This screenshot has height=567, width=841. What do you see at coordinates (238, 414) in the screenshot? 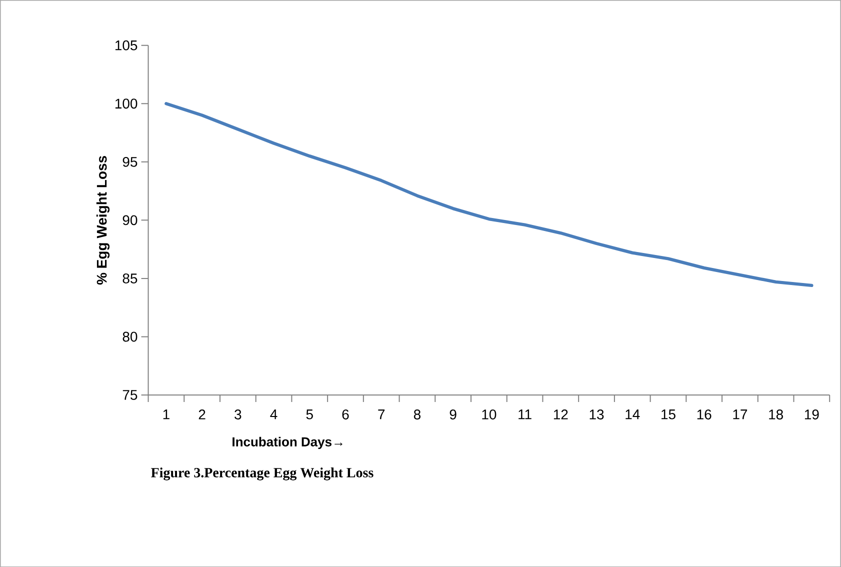
I see `x-tick-label: 3` at bounding box center [238, 414].